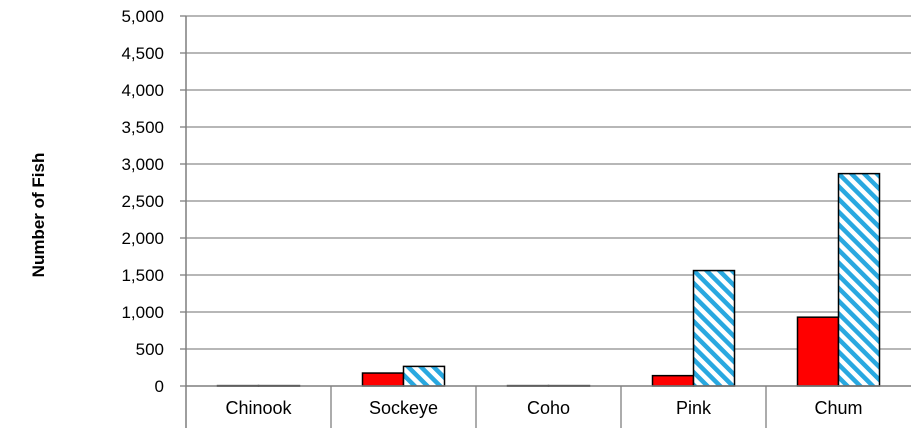 Image resolution: width=912 pixels, height=428 pixels. What do you see at coordinates (838, 408) in the screenshot?
I see `category-label: Chum` at bounding box center [838, 408].